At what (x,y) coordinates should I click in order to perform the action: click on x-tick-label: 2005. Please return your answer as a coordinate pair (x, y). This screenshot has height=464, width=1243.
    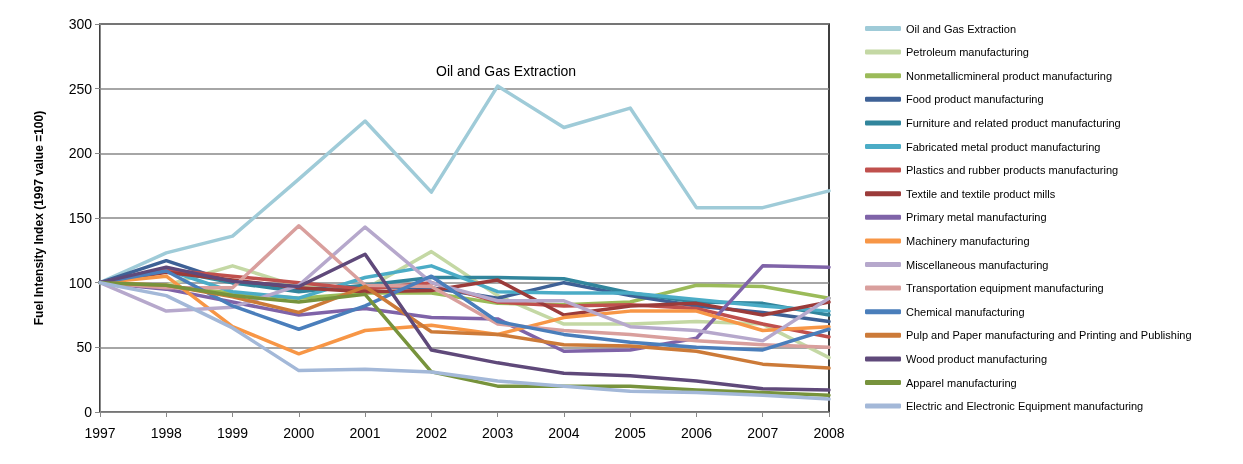
    Looking at the image, I should click on (630, 433).